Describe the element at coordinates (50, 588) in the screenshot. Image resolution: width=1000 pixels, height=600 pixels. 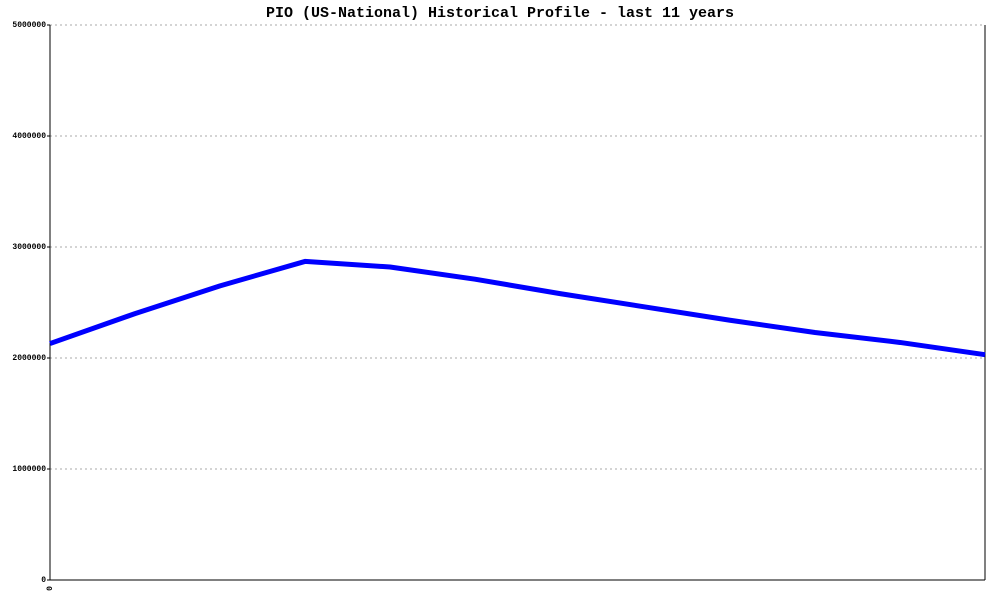
I see `x-tick-label: 0` at that location.